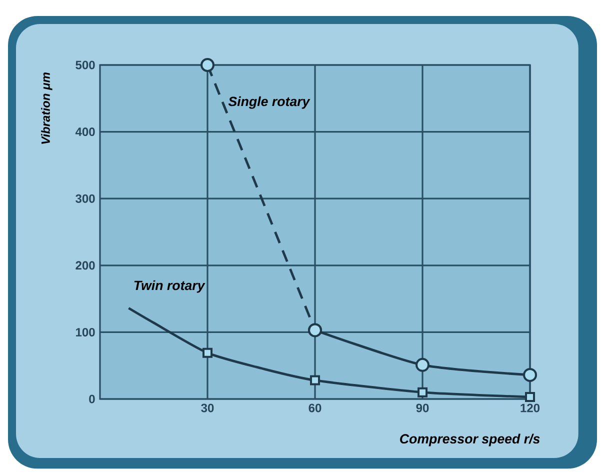  What do you see at coordinates (46, 108) in the screenshot?
I see `y-axis-title: Vibration μm` at bounding box center [46, 108].